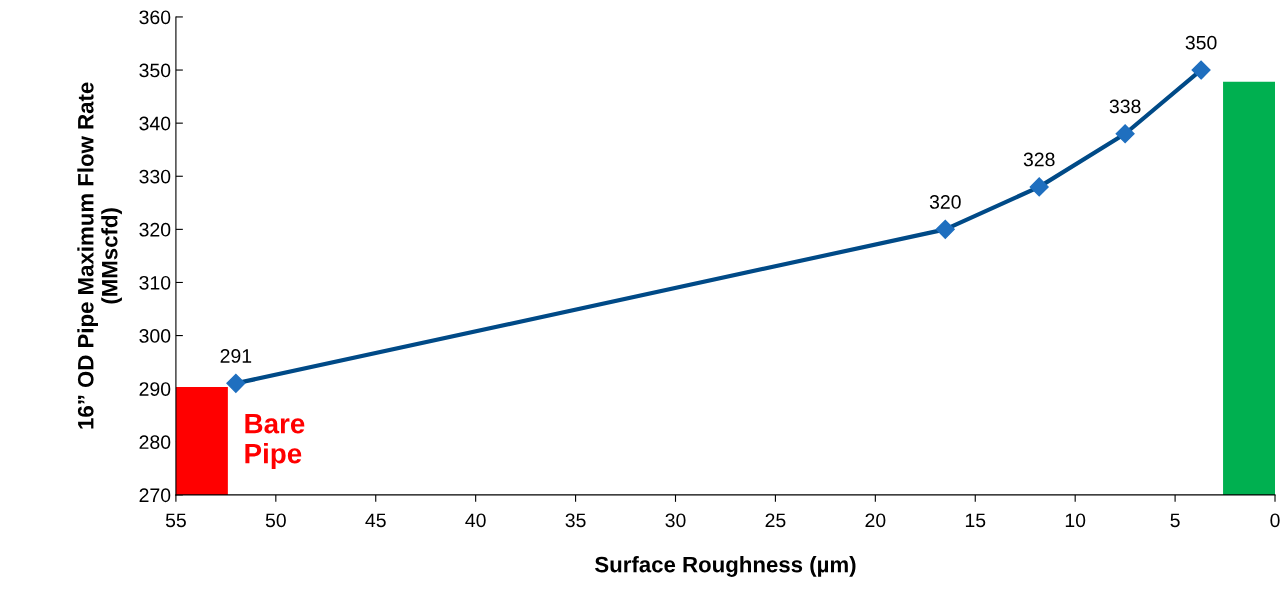  Describe the element at coordinates (155, 336) in the screenshot. I see `y-tick-label: 300` at that location.